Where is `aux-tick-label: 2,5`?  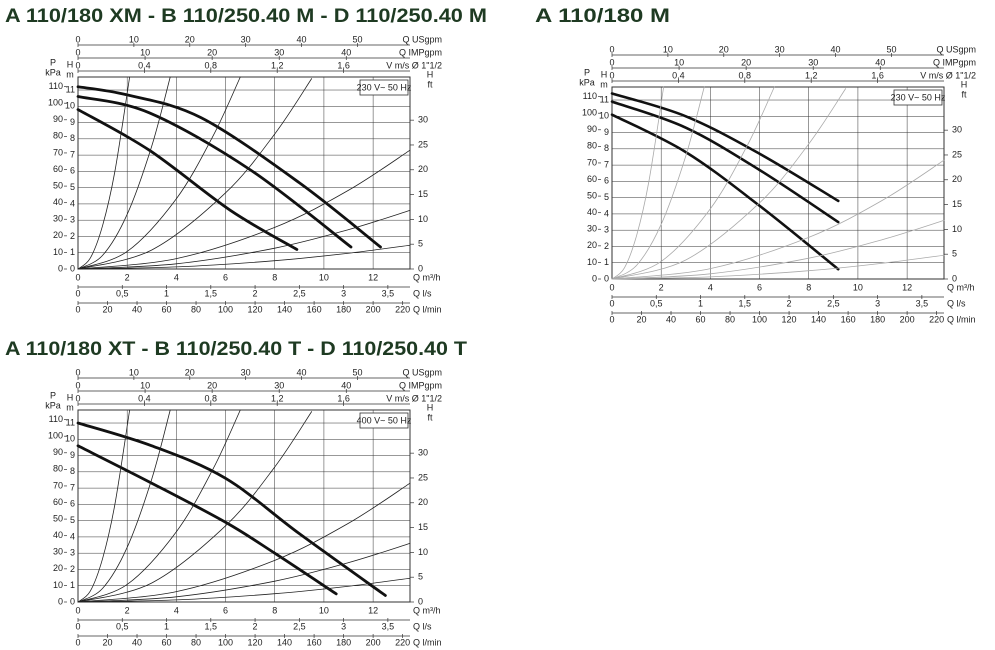 aux-tick-label: 2,5 is located at coordinates (299, 626).